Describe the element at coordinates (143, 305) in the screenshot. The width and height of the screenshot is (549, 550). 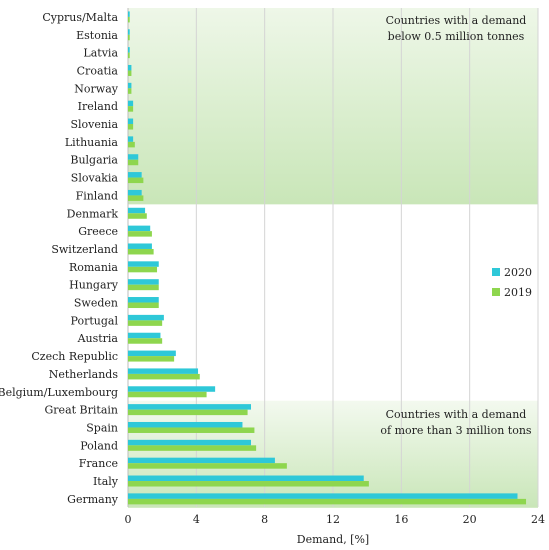
I see `bar-2019-sweden` at that location.